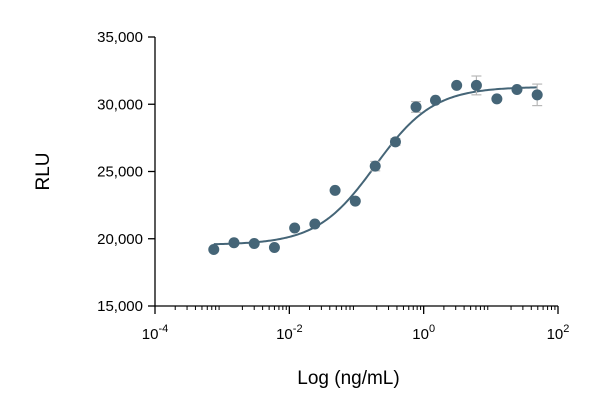  What do you see at coordinates (432, 329) in the screenshot?
I see `x-tick-exponent: 0` at bounding box center [432, 329].